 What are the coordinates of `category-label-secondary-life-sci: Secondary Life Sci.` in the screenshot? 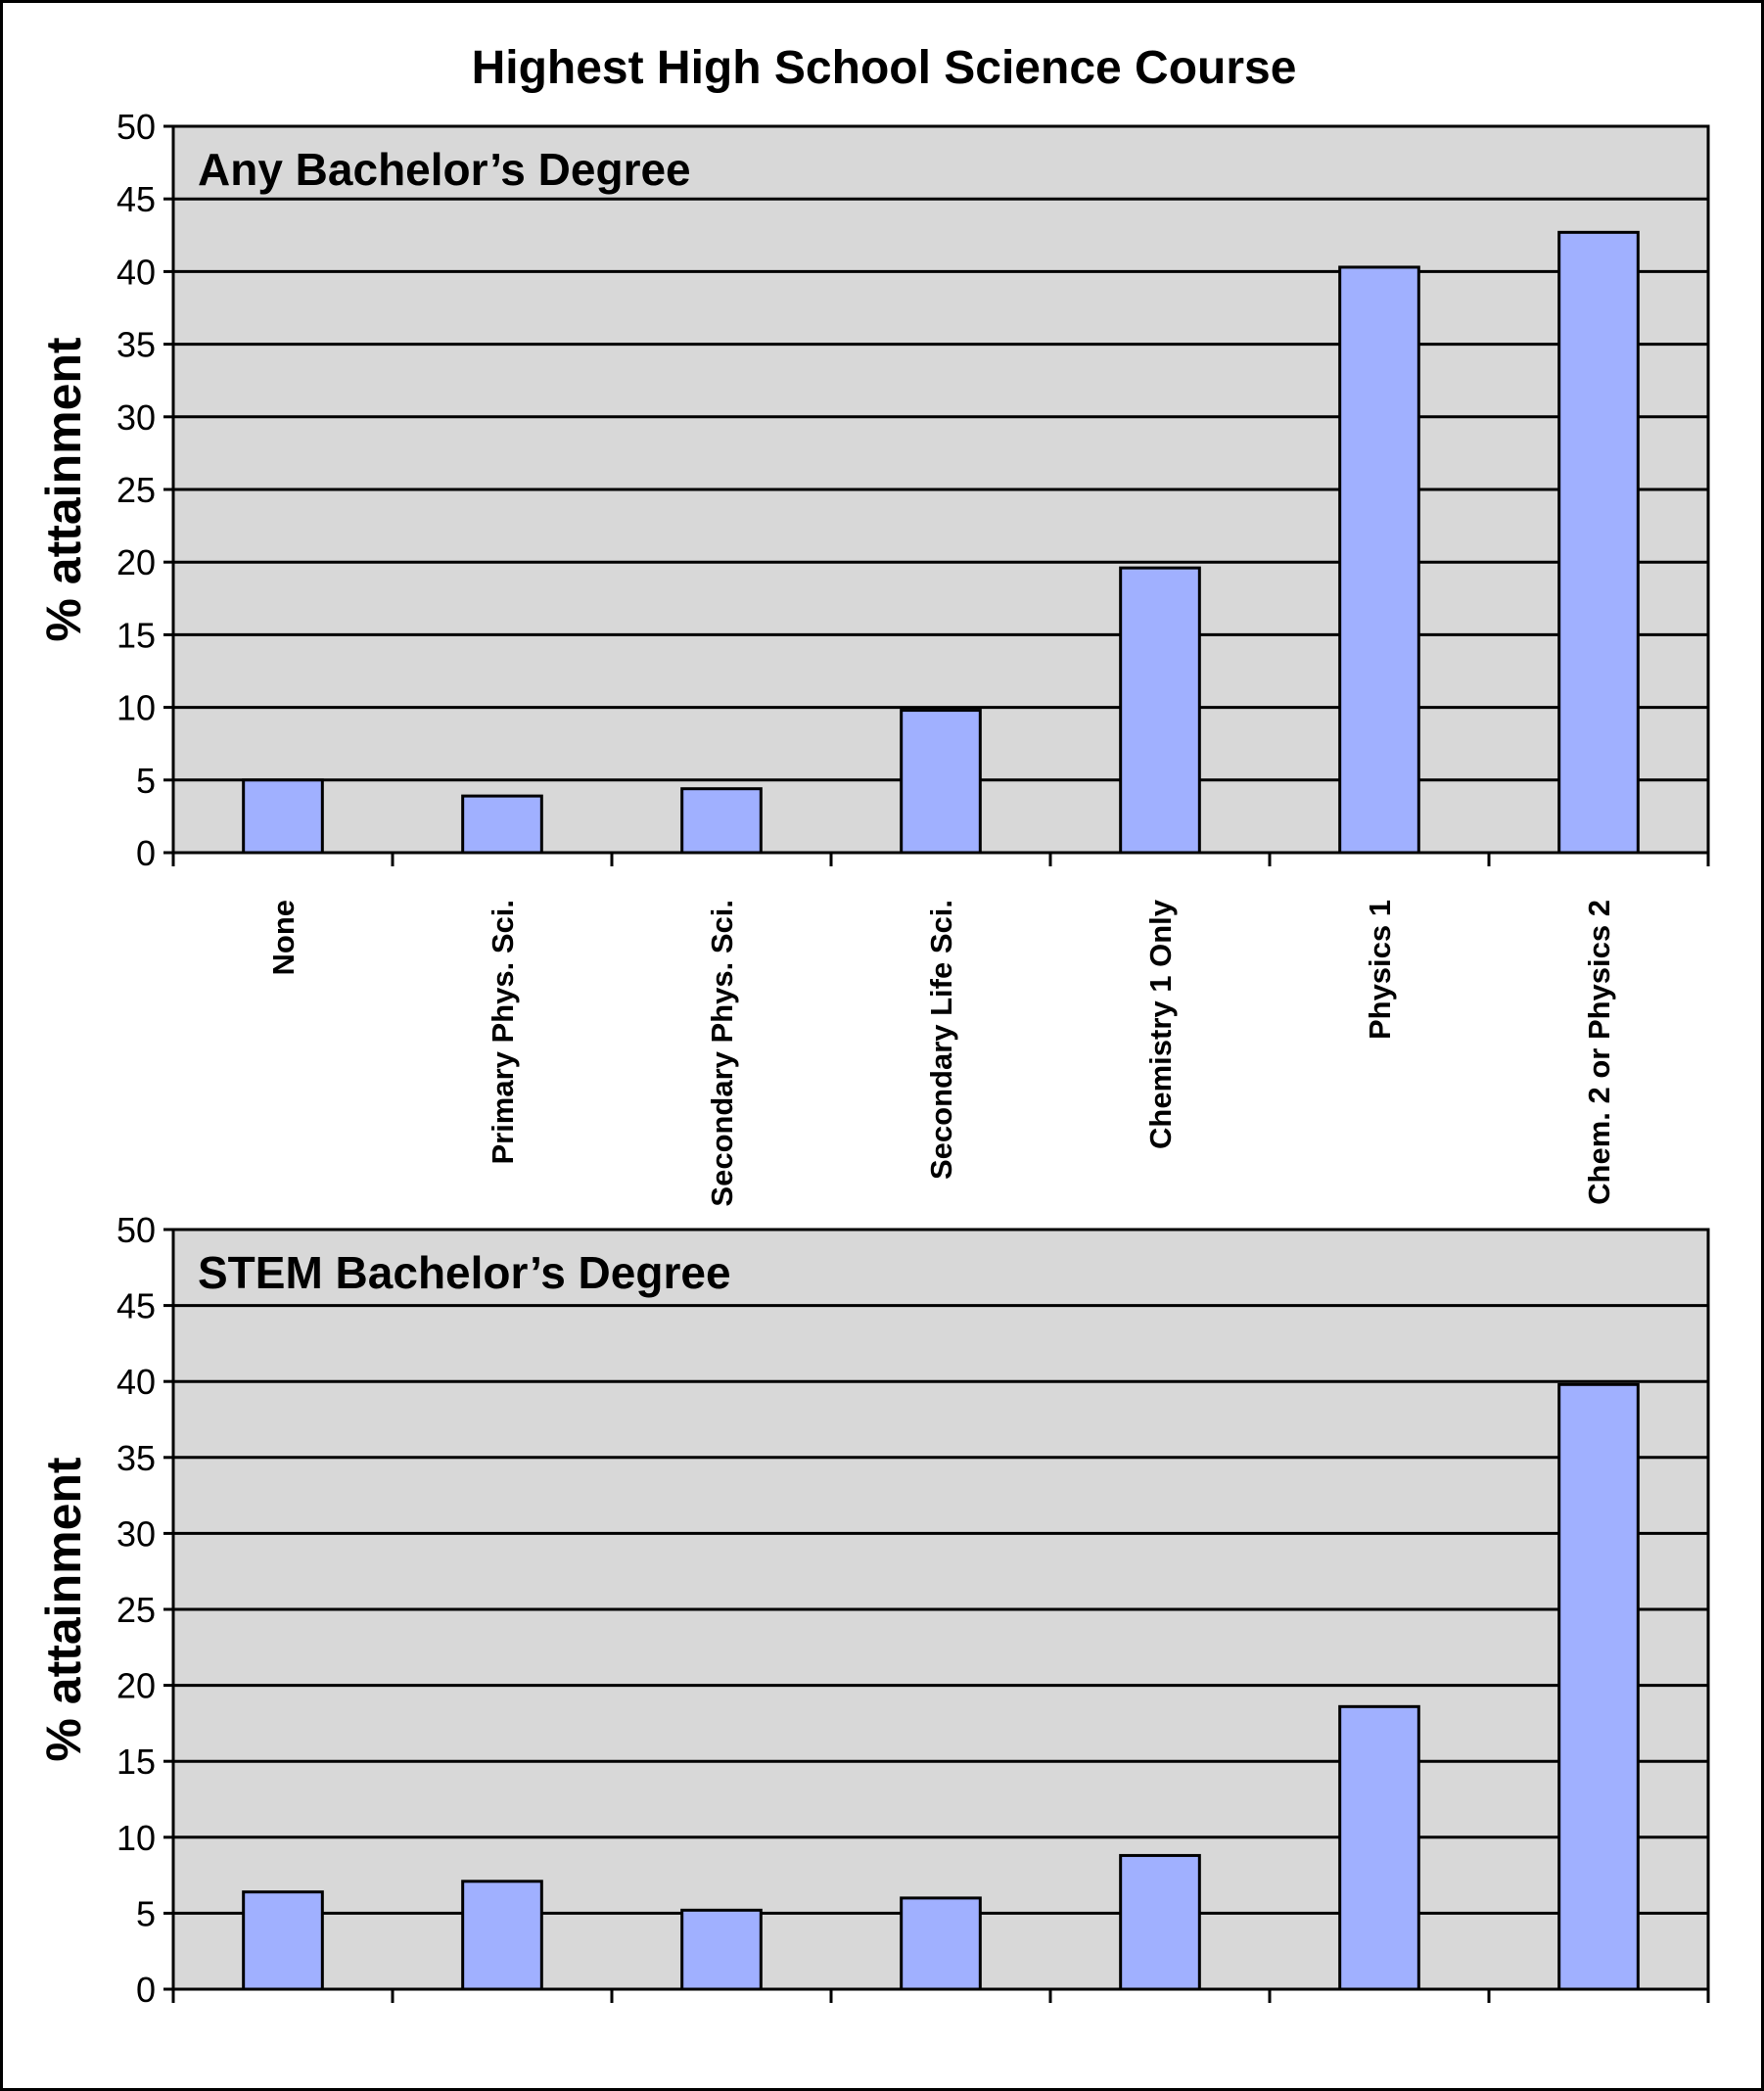 It's located at (941, 1040).